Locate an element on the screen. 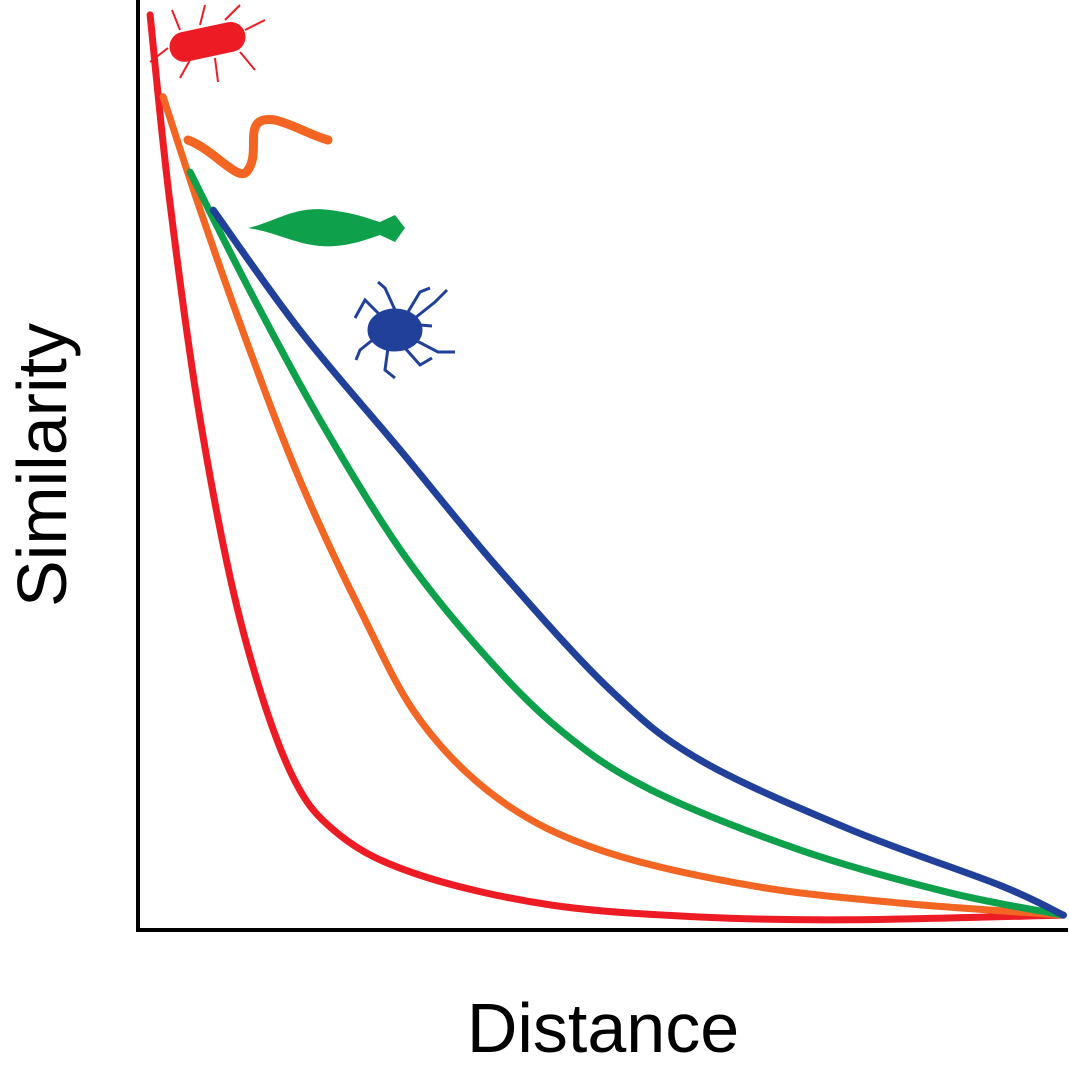 Image resolution: width=1069 pixels, height=1072 pixels. organism-icons is located at coordinates (302, 192).